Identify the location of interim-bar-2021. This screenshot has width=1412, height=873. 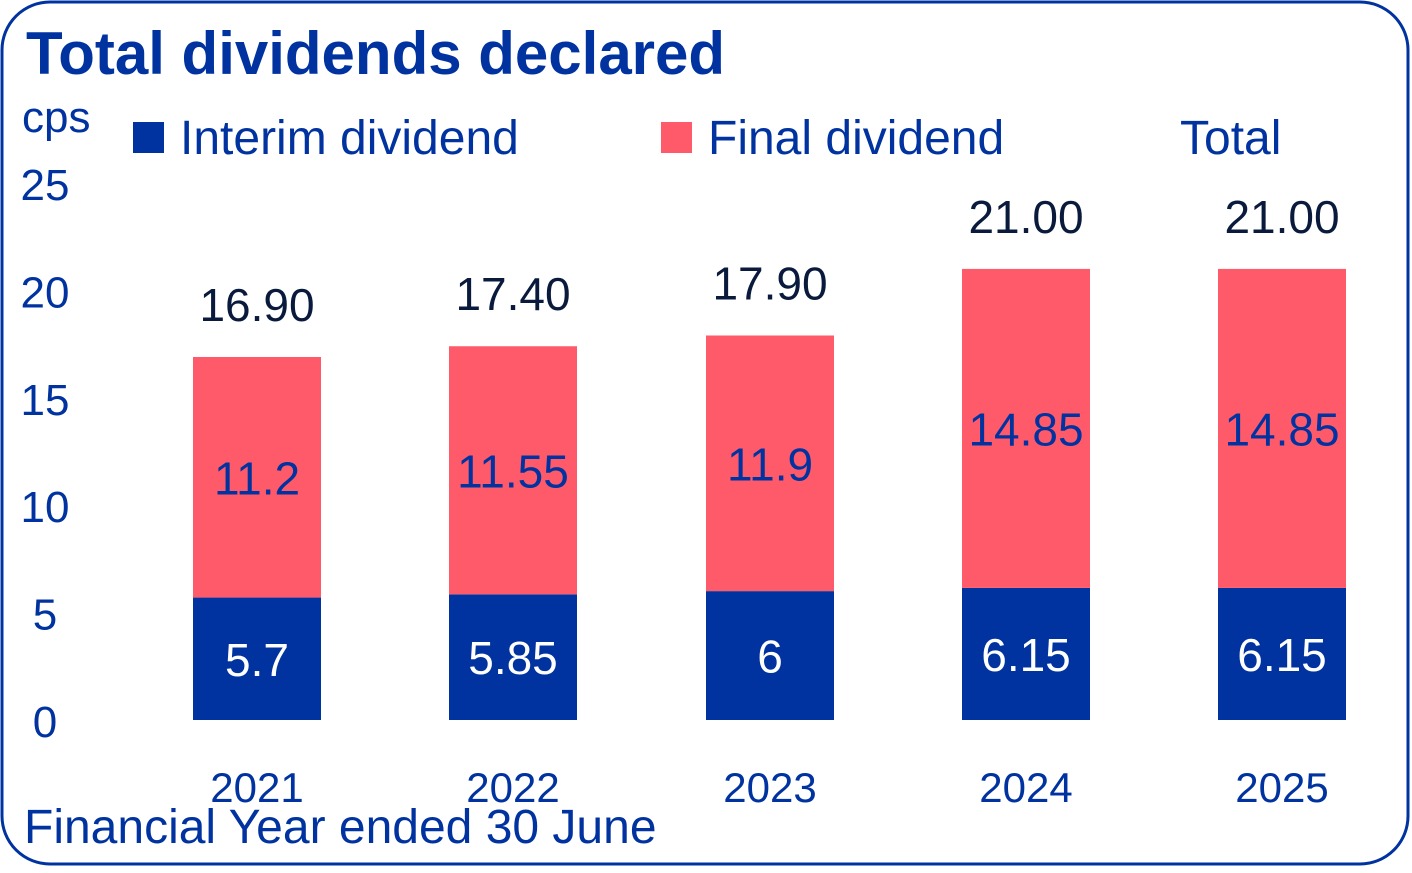
(257, 658).